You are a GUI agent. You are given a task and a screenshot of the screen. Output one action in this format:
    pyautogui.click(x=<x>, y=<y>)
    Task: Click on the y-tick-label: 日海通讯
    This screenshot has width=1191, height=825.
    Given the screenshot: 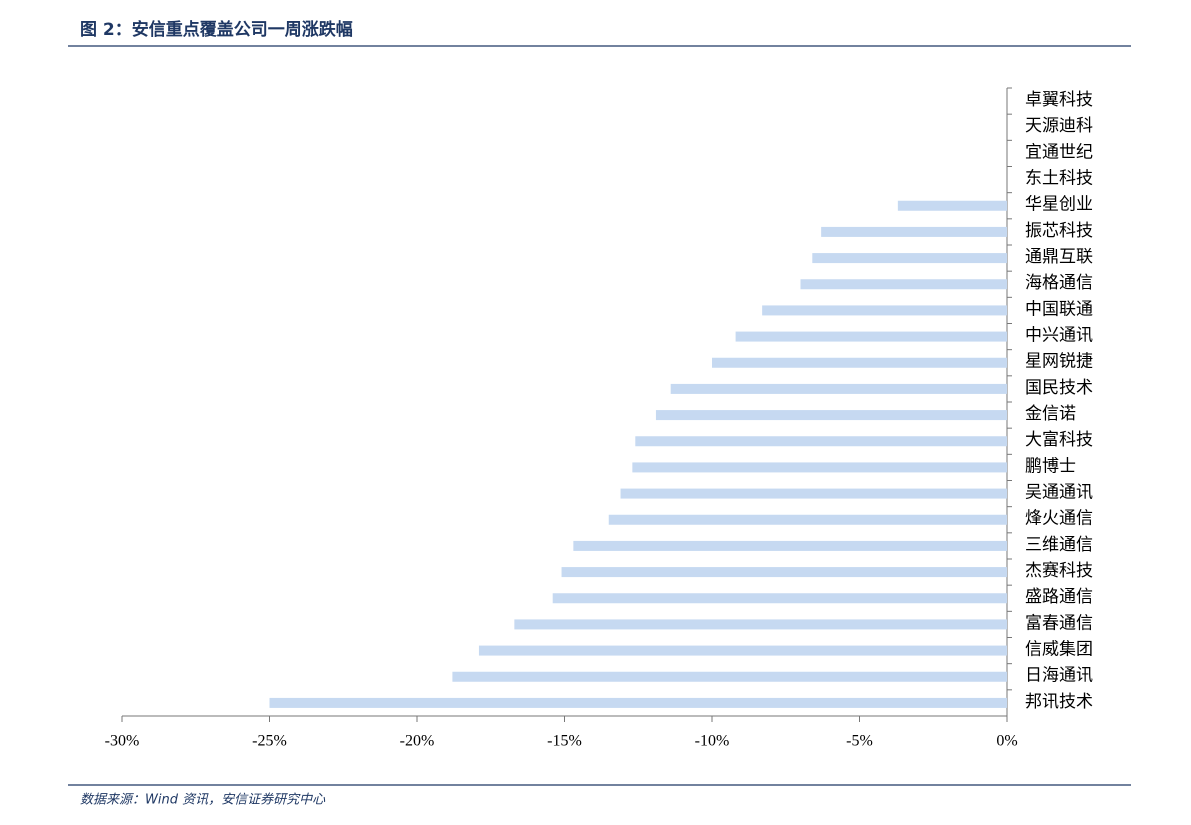 What is the action you would take?
    pyautogui.click(x=1059, y=675)
    